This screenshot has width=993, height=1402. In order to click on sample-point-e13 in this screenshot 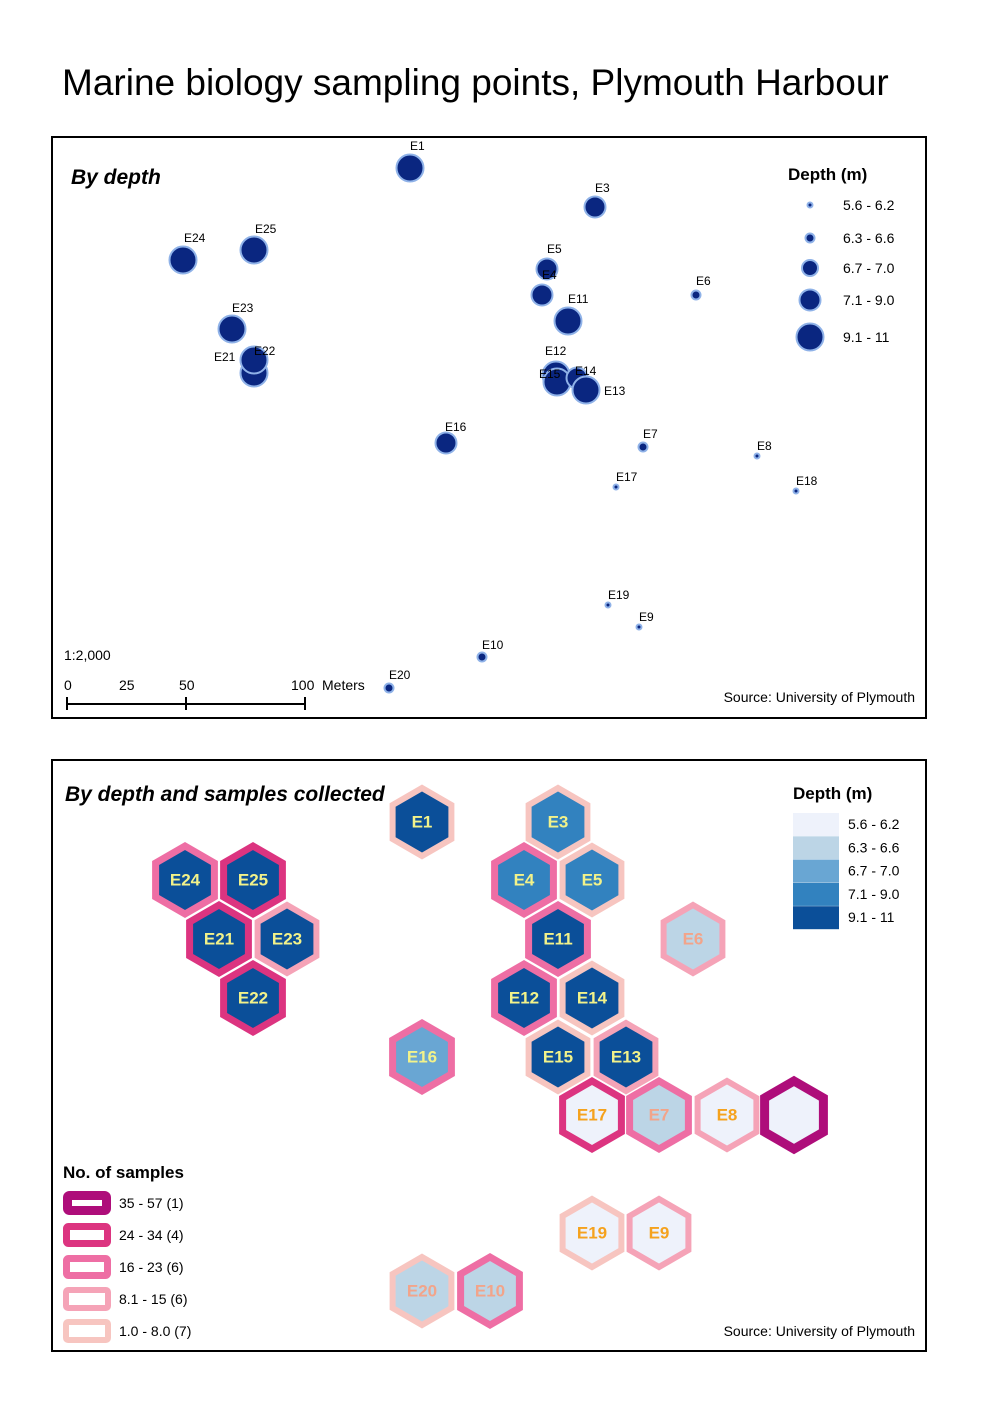, I will do `click(586, 390)`.